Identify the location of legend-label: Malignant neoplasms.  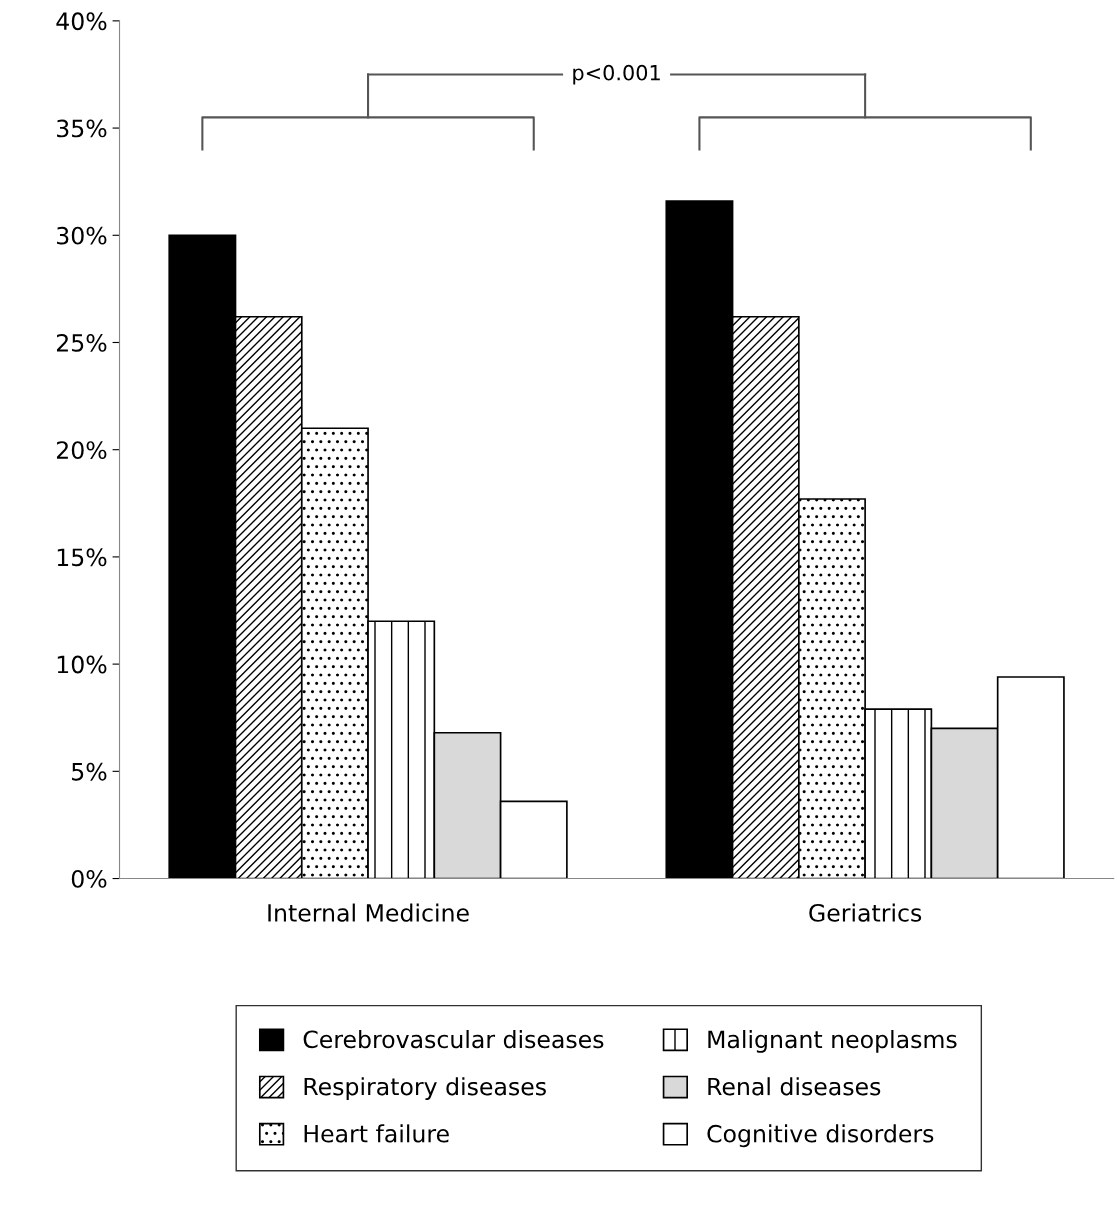
(832, 1041).